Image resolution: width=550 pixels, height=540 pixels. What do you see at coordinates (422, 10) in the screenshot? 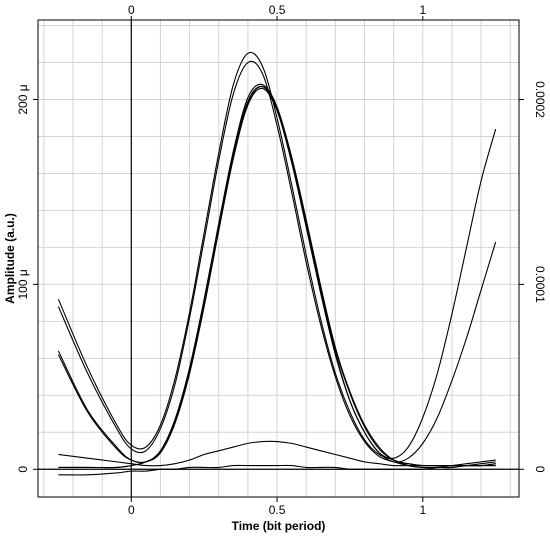
I see `x-top-tick-label: 1` at bounding box center [422, 10].